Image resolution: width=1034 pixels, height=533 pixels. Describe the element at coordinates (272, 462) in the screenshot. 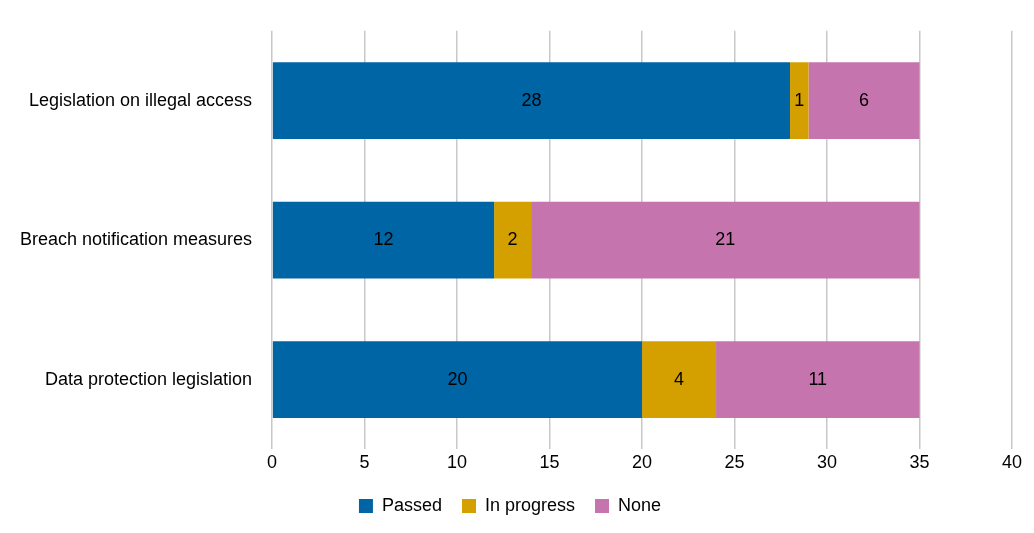

I see `x-tick-label: 0` at that location.